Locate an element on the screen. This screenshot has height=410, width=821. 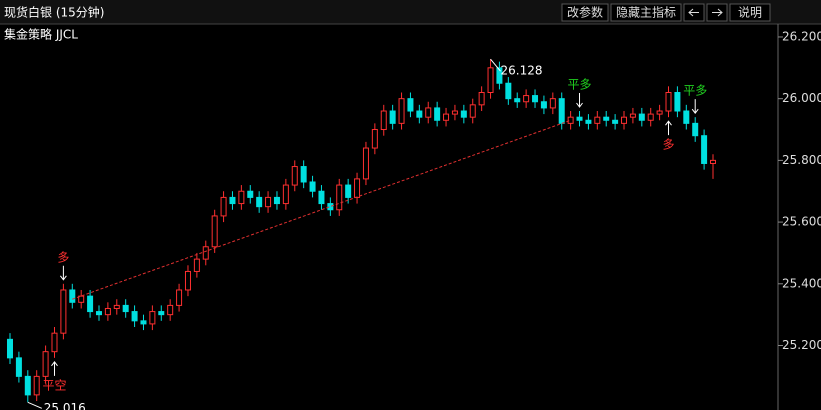
button: 说明 is located at coordinates (750, 12).